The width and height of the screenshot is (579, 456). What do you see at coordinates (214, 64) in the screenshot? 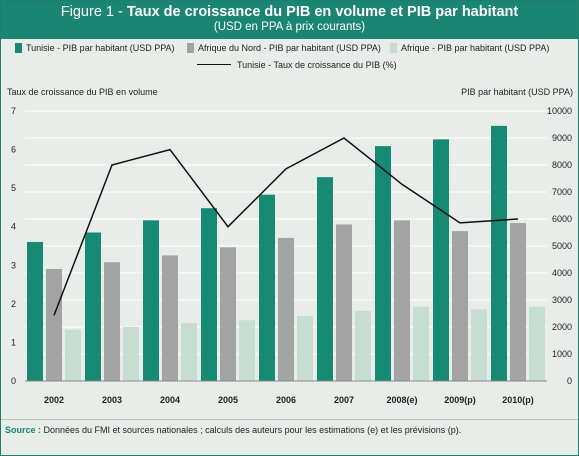
I see `legend-line-swatch` at bounding box center [214, 64].